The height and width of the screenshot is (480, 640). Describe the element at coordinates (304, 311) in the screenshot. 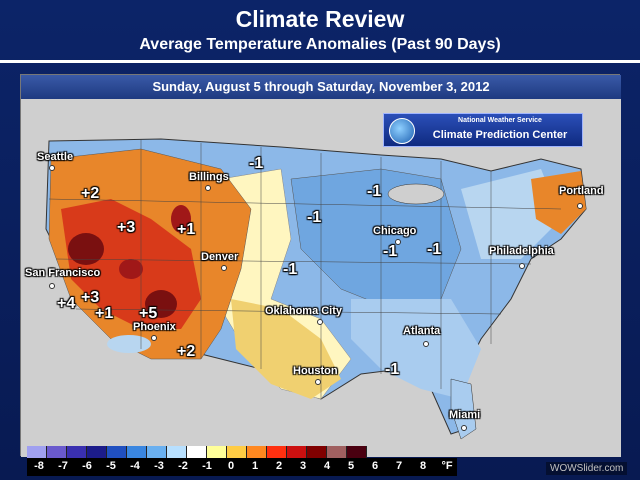

I see `city-label-oklahoma-city: Oklahoma City` at that location.